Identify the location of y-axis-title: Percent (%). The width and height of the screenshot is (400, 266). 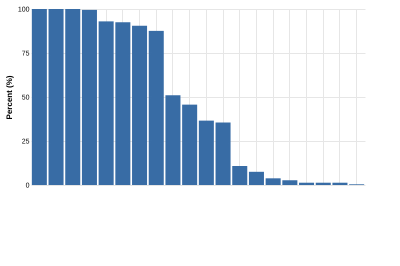
(9, 97).